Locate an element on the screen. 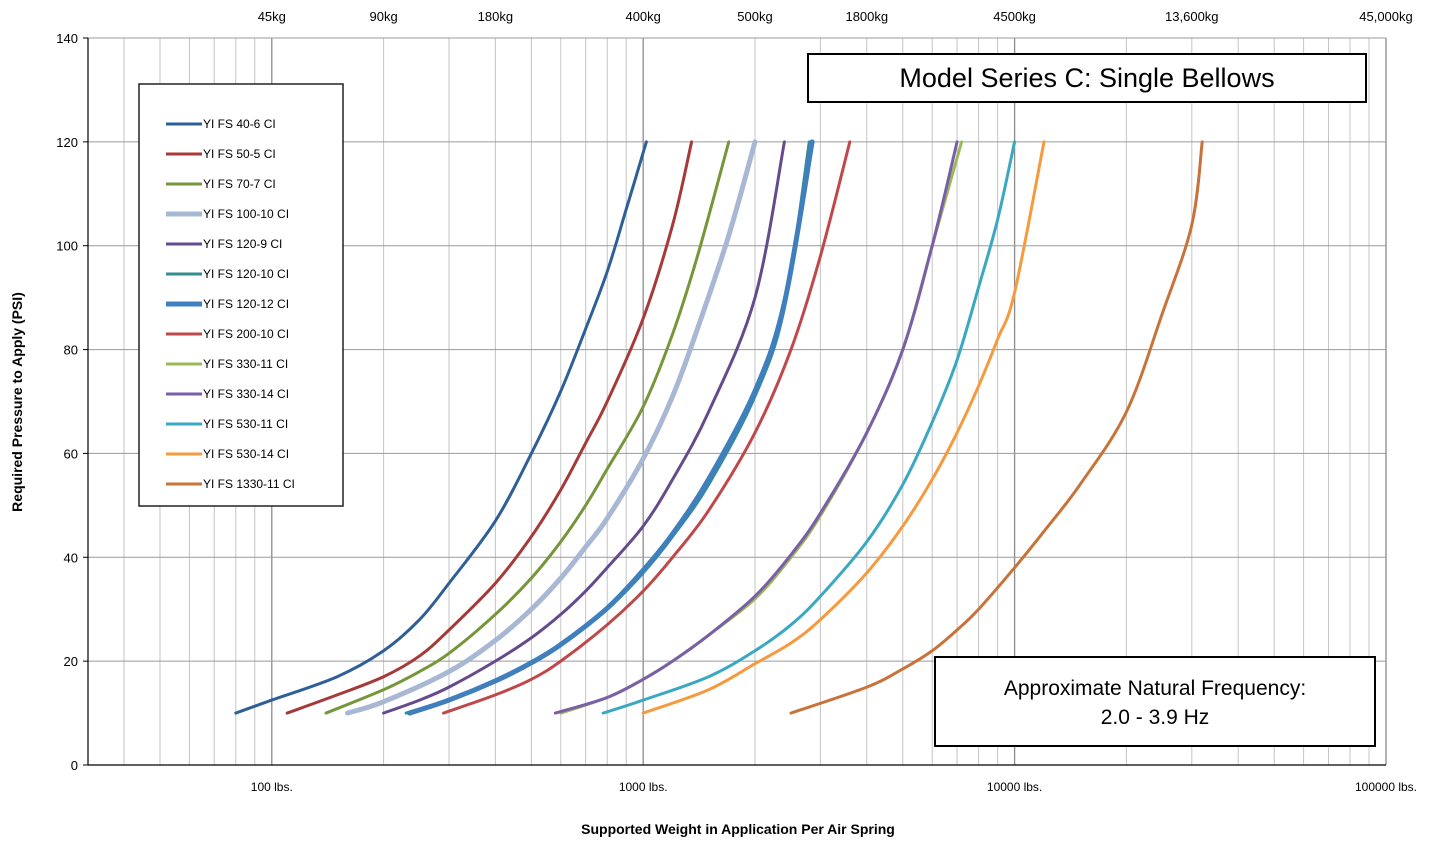  legend-label: YI FS 200-10 CI is located at coordinates (246, 334).